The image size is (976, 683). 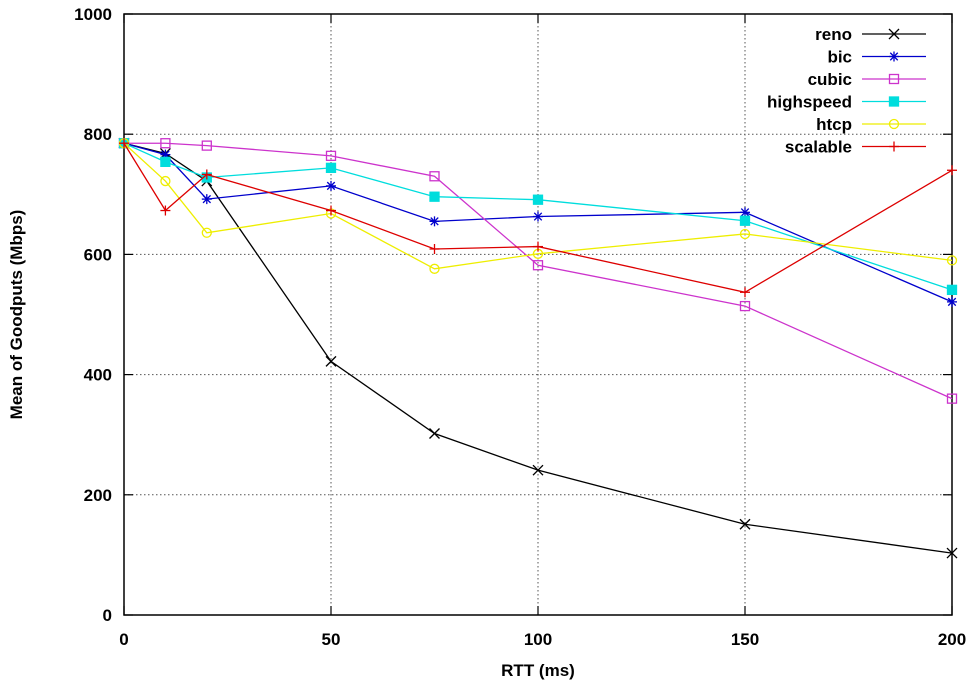 I want to click on legend-item-bic: bic, so click(x=876, y=57).